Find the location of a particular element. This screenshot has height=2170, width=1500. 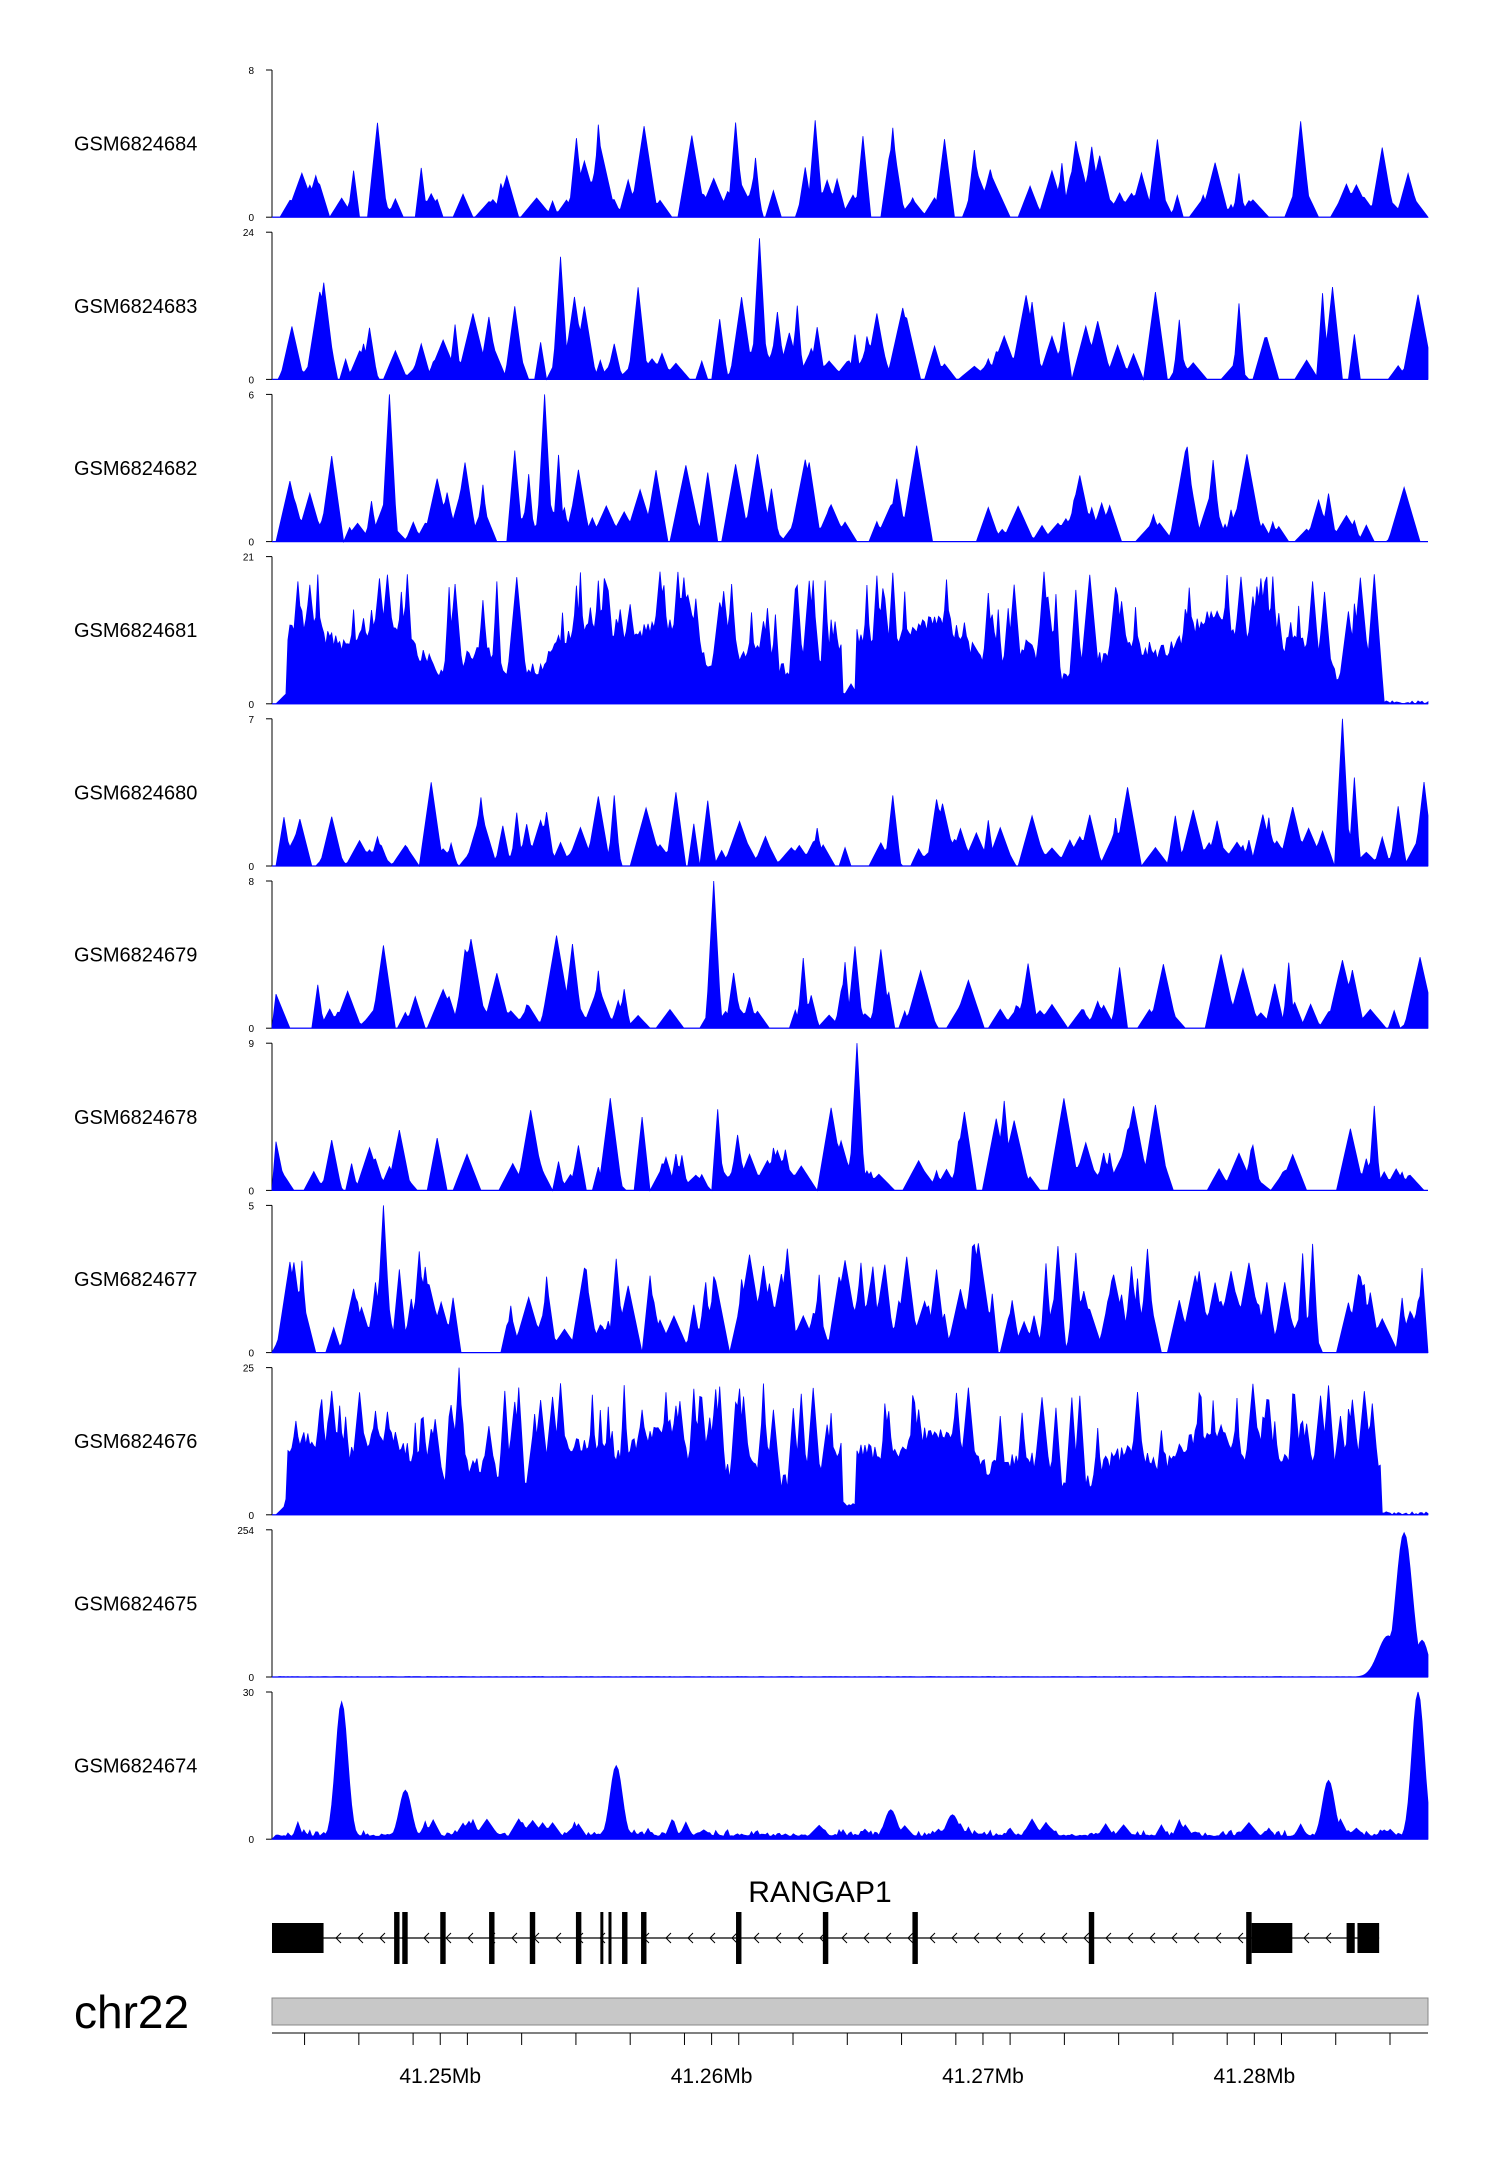

track-GSM6824681: GSM6824681 21 0 is located at coordinates (751, 632).